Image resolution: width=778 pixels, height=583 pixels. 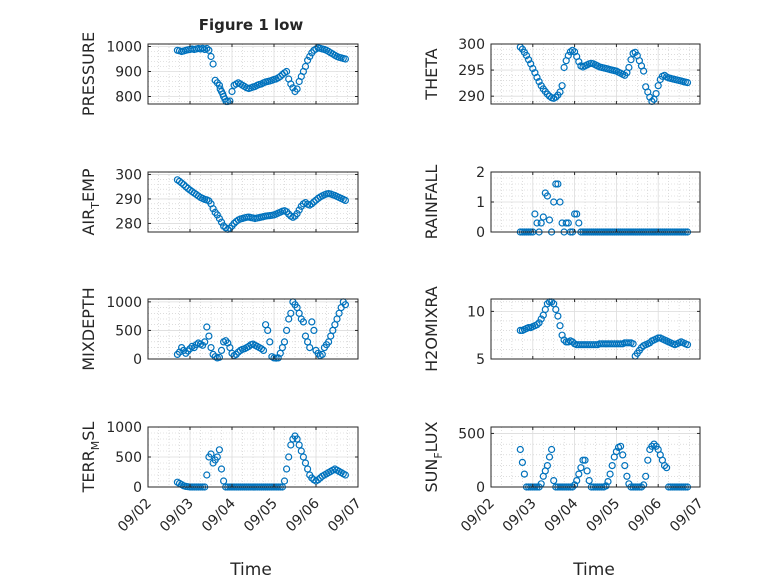 I want to click on subplot-rainfall: 0 1 2 RAINFALL, so click(x=561, y=203).